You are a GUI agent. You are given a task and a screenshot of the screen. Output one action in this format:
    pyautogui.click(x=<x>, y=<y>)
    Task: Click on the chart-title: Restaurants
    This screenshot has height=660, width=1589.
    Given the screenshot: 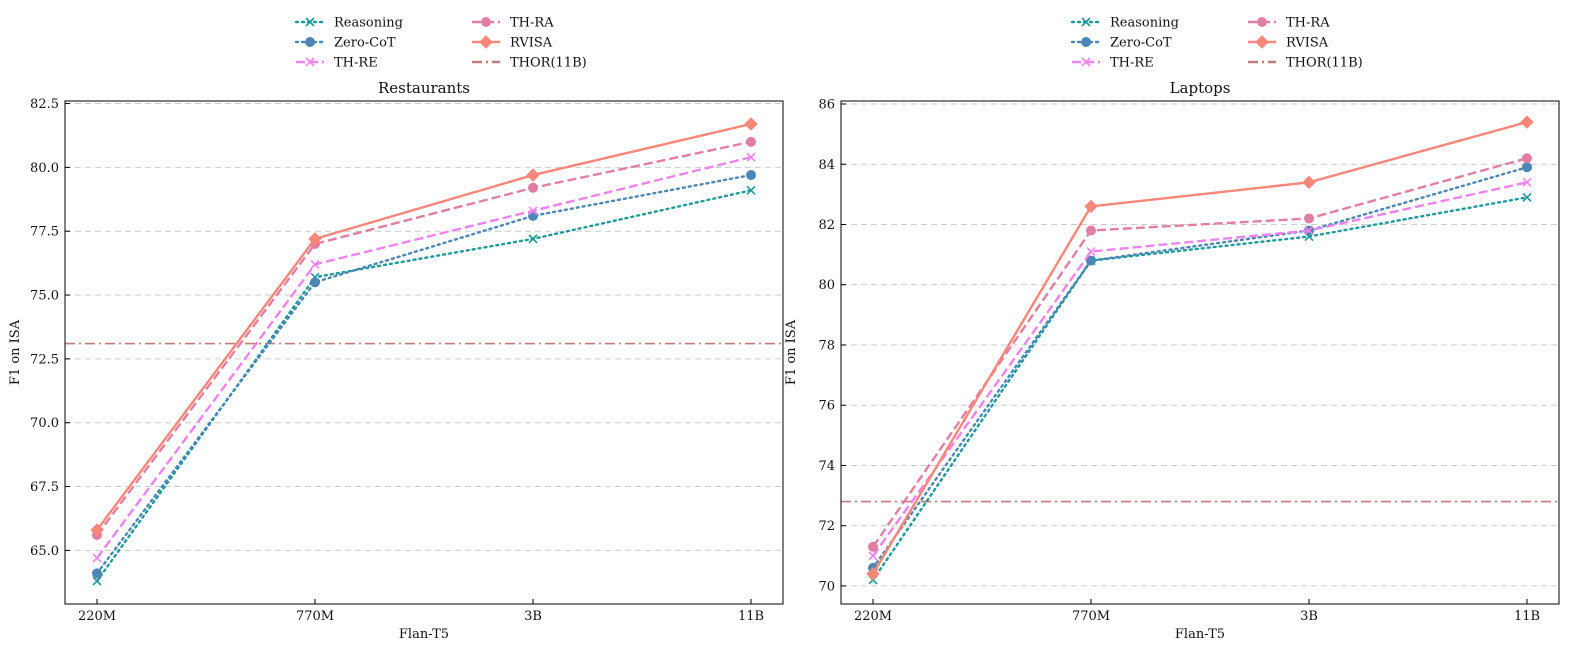 What is the action you would take?
    pyautogui.click(x=424, y=88)
    